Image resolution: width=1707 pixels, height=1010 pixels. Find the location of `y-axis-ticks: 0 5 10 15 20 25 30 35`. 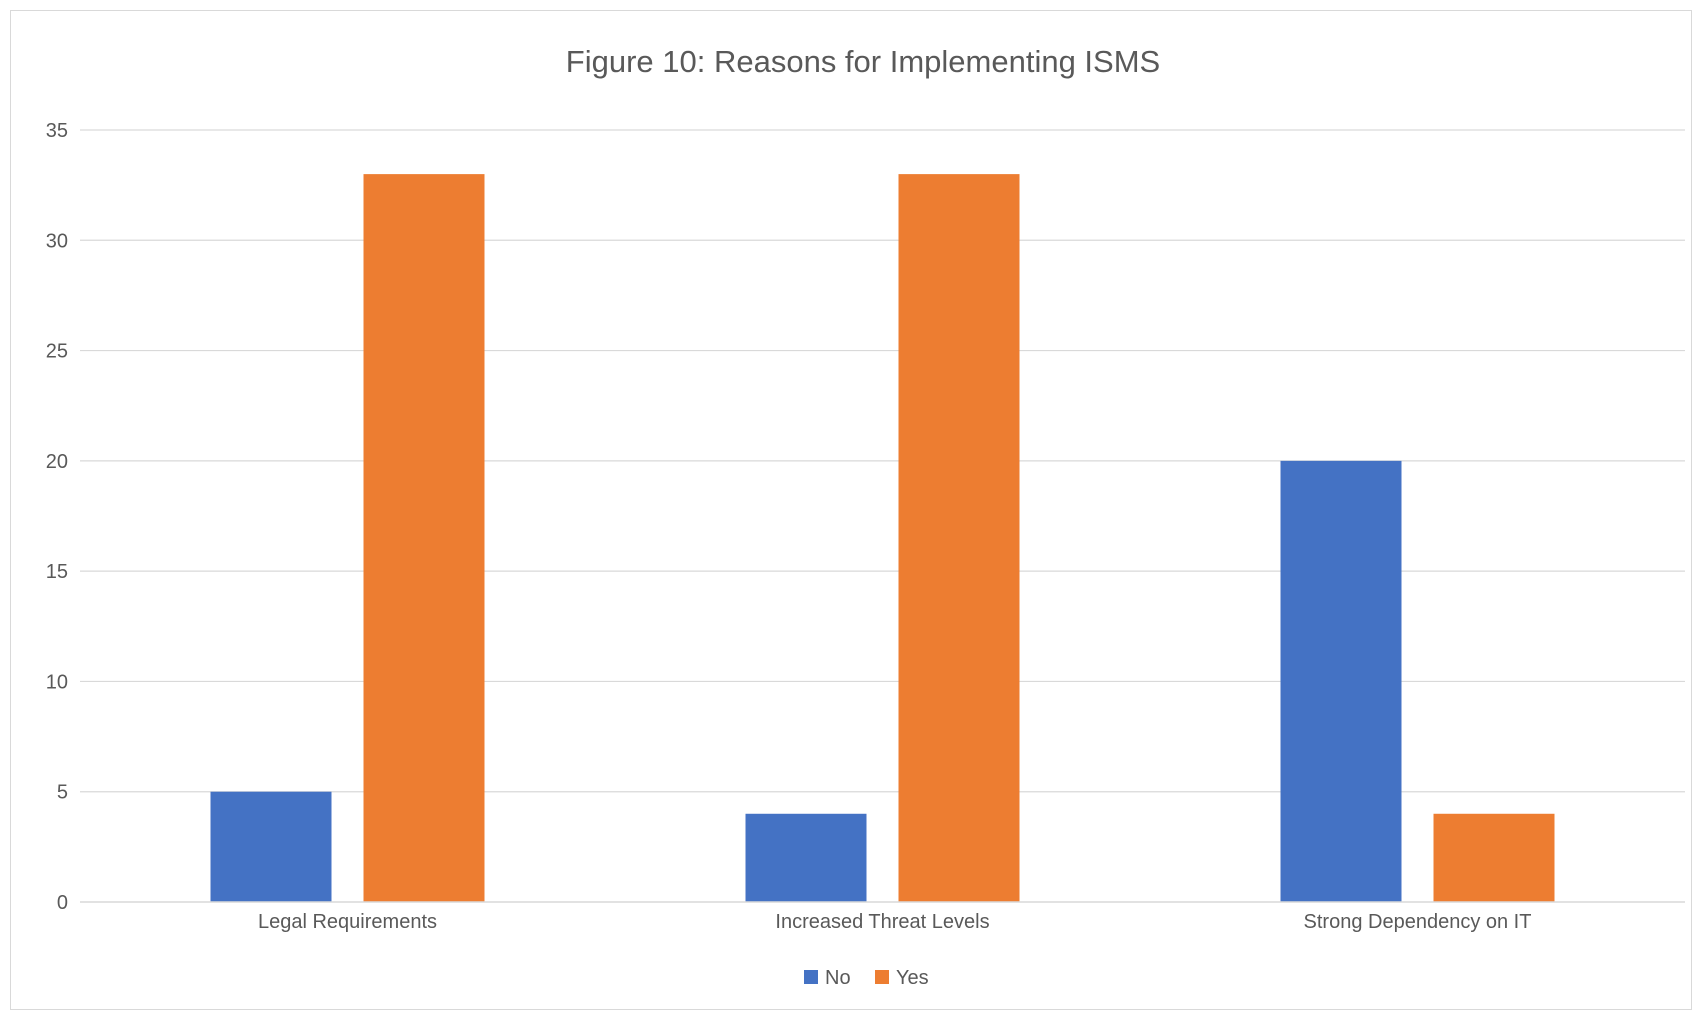

y-axis-ticks: 0 5 10 15 20 25 30 35 is located at coordinates (57, 517).